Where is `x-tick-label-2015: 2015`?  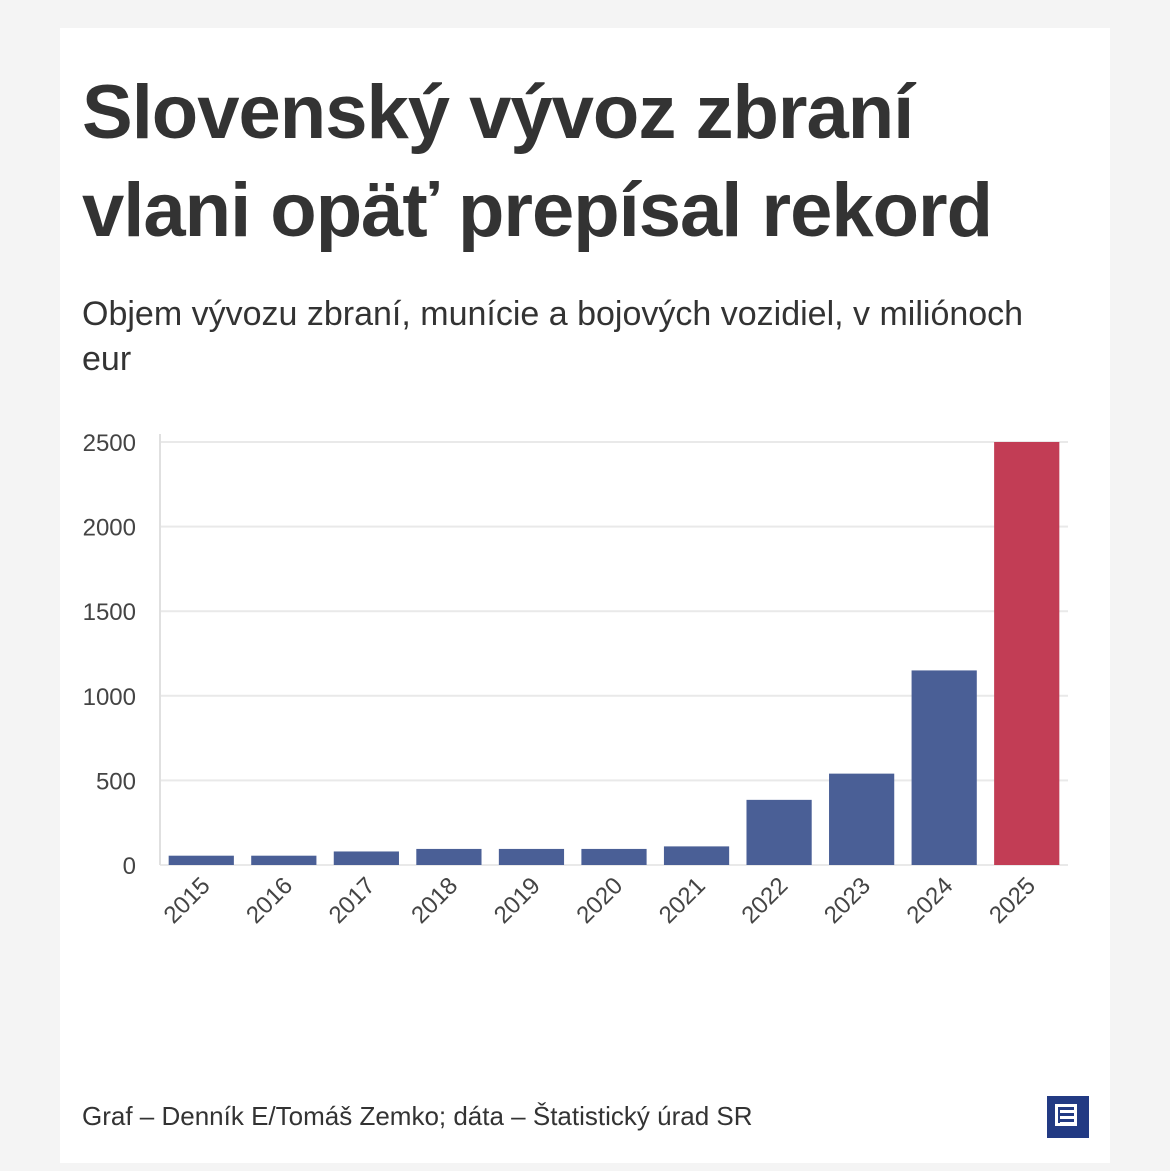
x-tick-label-2015: 2015 is located at coordinates (187, 900).